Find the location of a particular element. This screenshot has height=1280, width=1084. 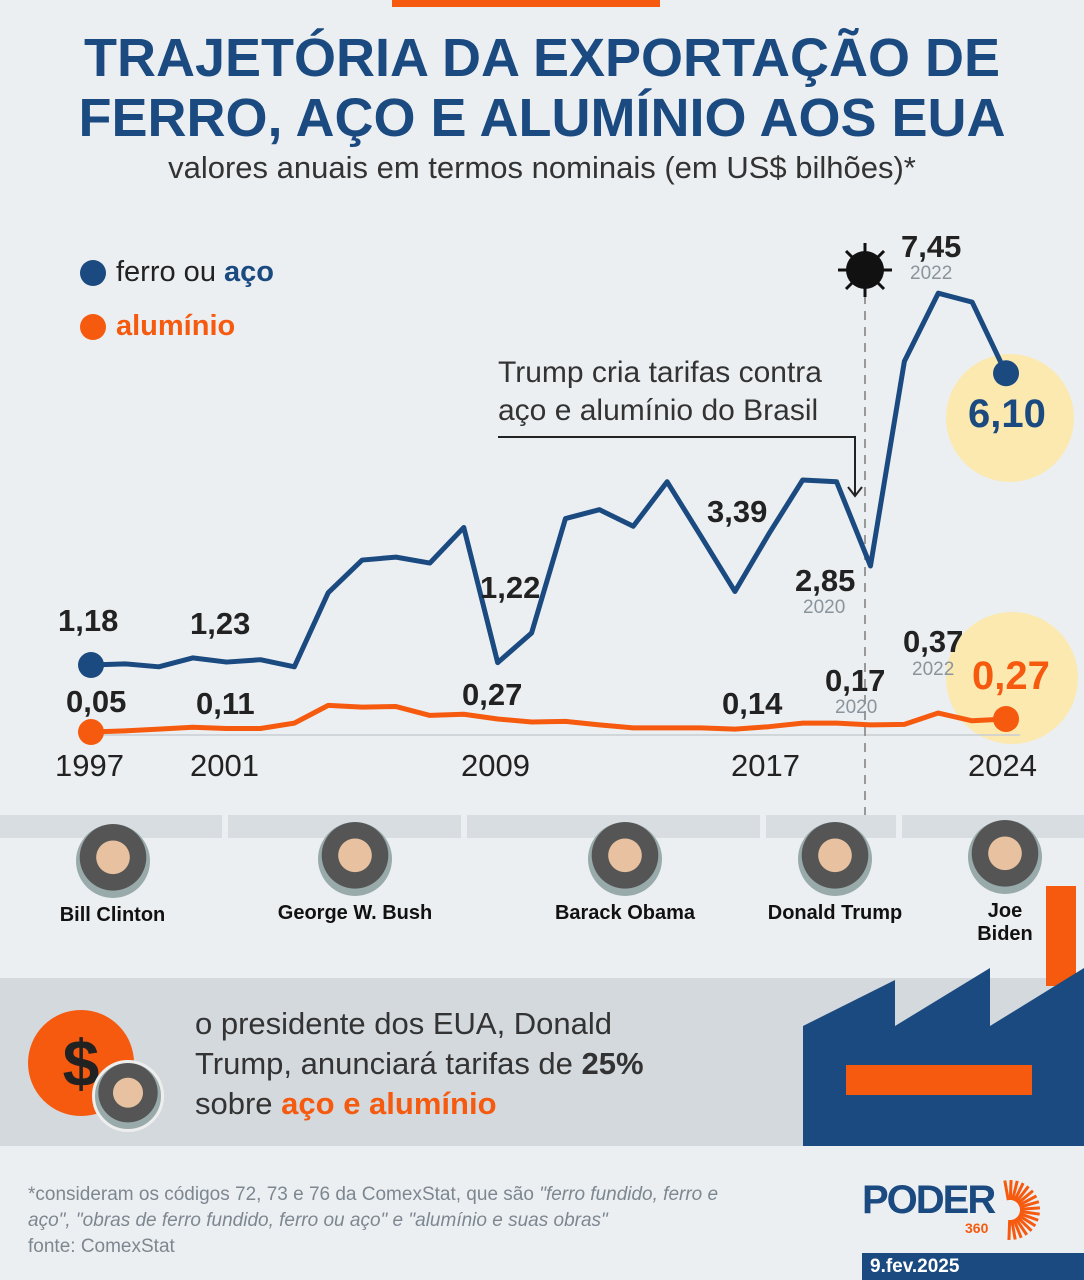

label-al-2024: 0,27 is located at coordinates (1011, 676).